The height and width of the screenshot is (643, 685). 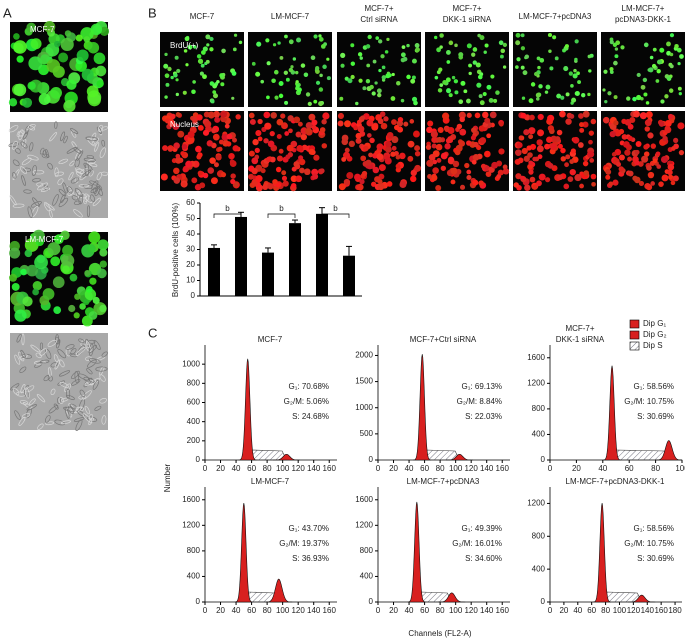 What do you see at coordinates (279, 590) in the screenshot?
I see `g2-peak` at bounding box center [279, 590].